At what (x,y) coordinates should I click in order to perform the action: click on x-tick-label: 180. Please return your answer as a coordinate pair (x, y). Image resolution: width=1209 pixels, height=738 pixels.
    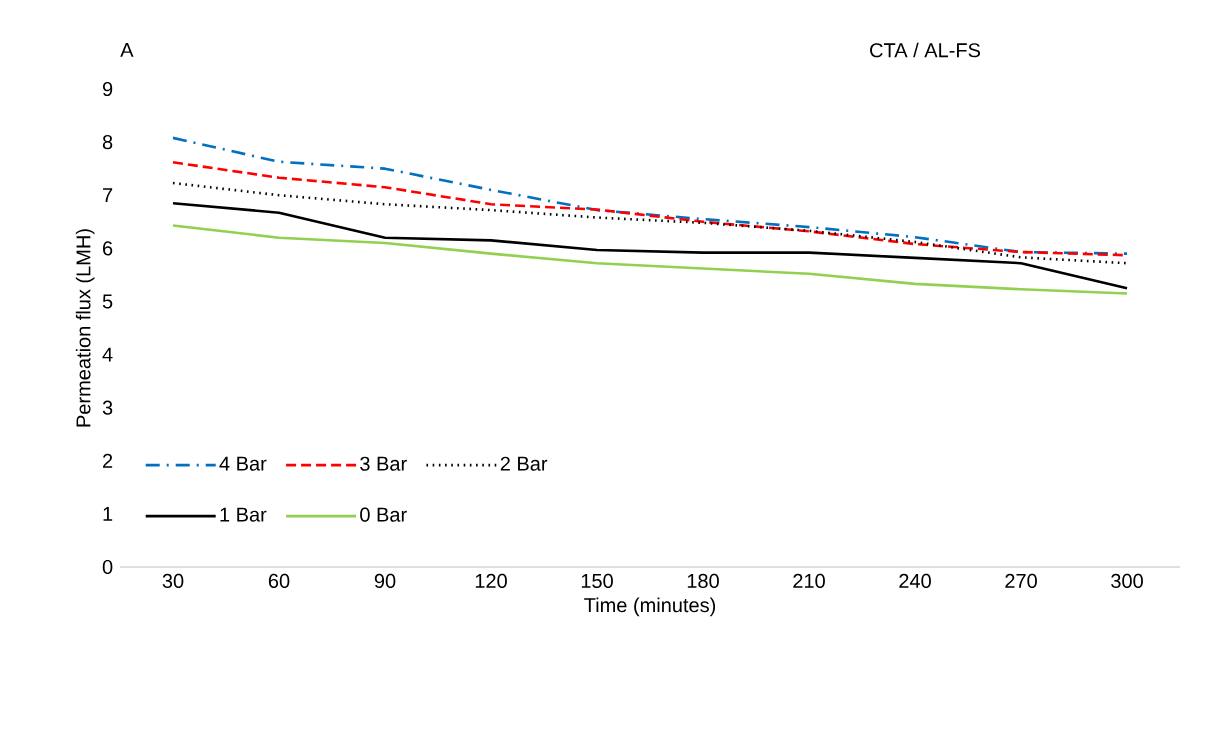
    Looking at the image, I should click on (703, 581).